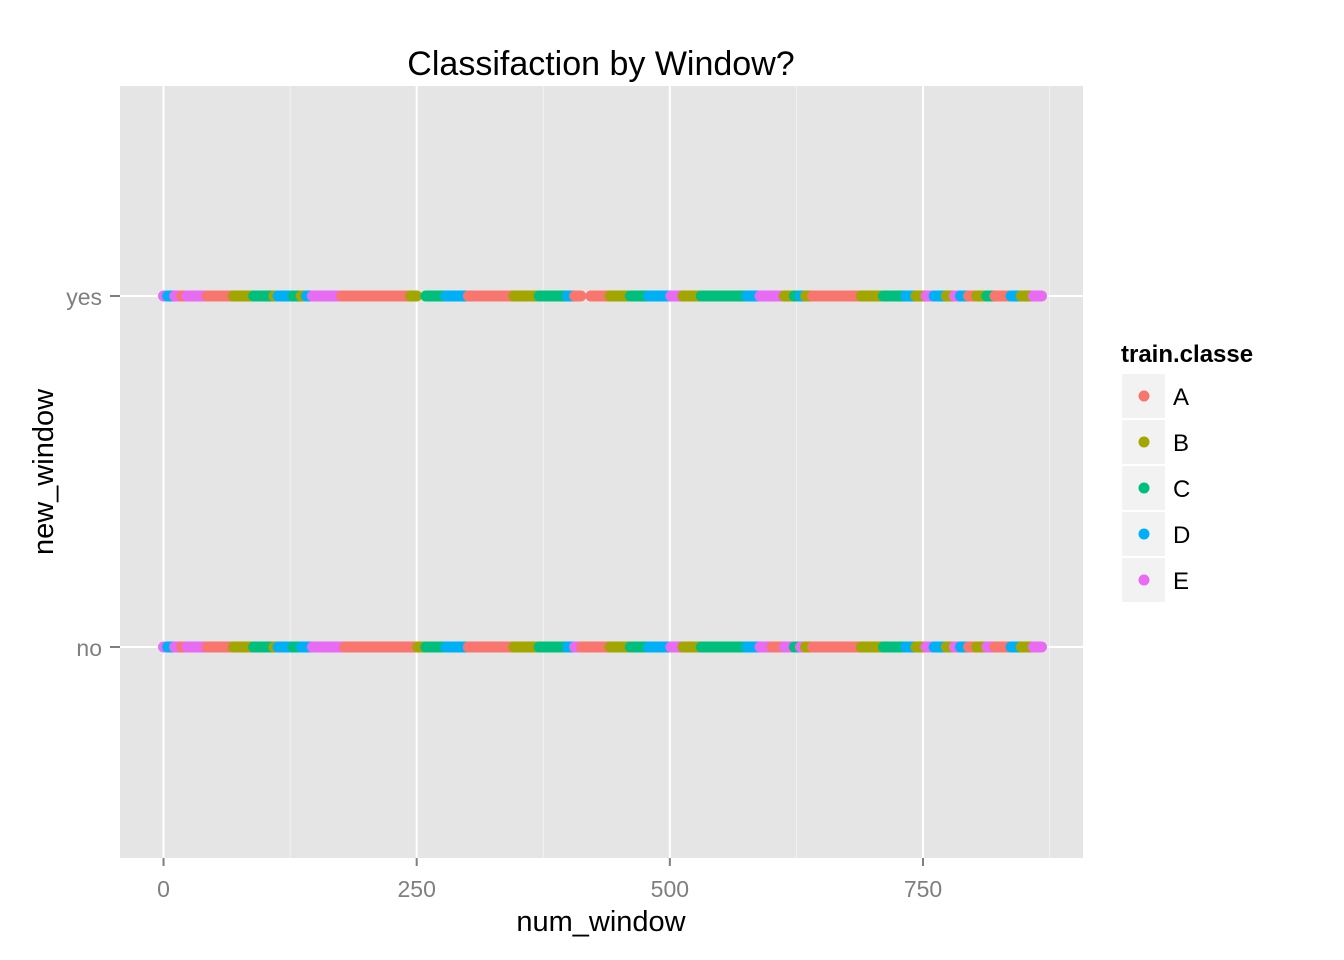 Image resolution: width=1344 pixels, height=960 pixels. Describe the element at coordinates (1181, 581) in the screenshot. I see `legend-label: E` at that location.